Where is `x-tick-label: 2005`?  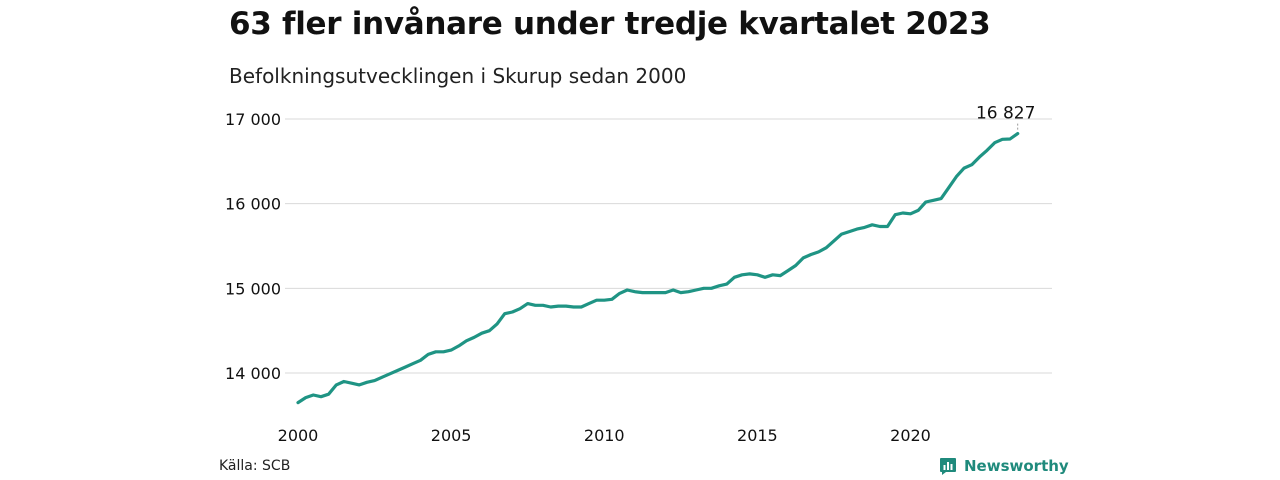
x-tick-label: 2005 is located at coordinates (451, 435).